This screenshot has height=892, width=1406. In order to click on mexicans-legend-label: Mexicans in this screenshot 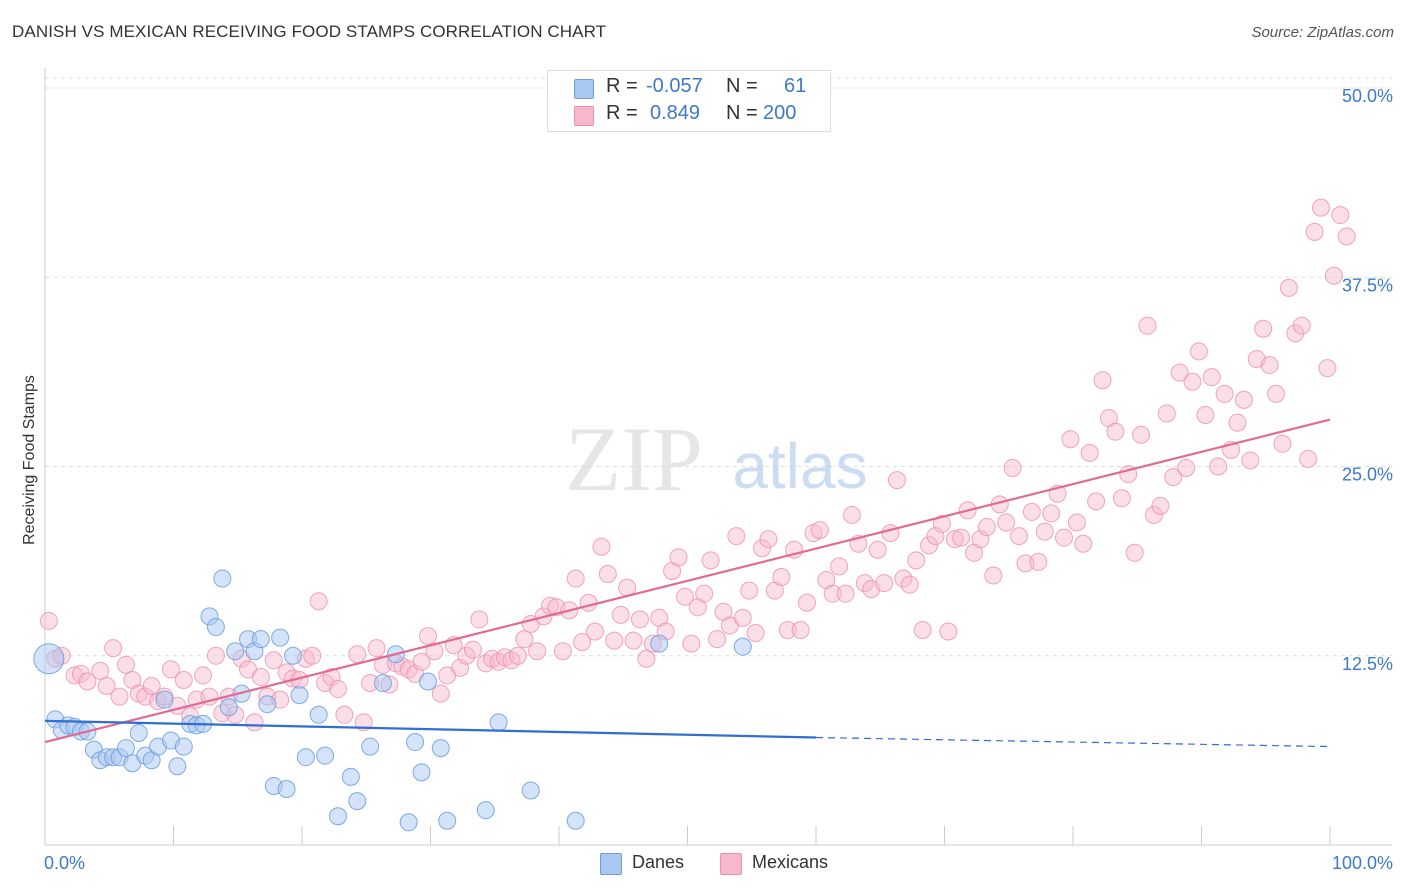, I will do `click(790, 862)`.